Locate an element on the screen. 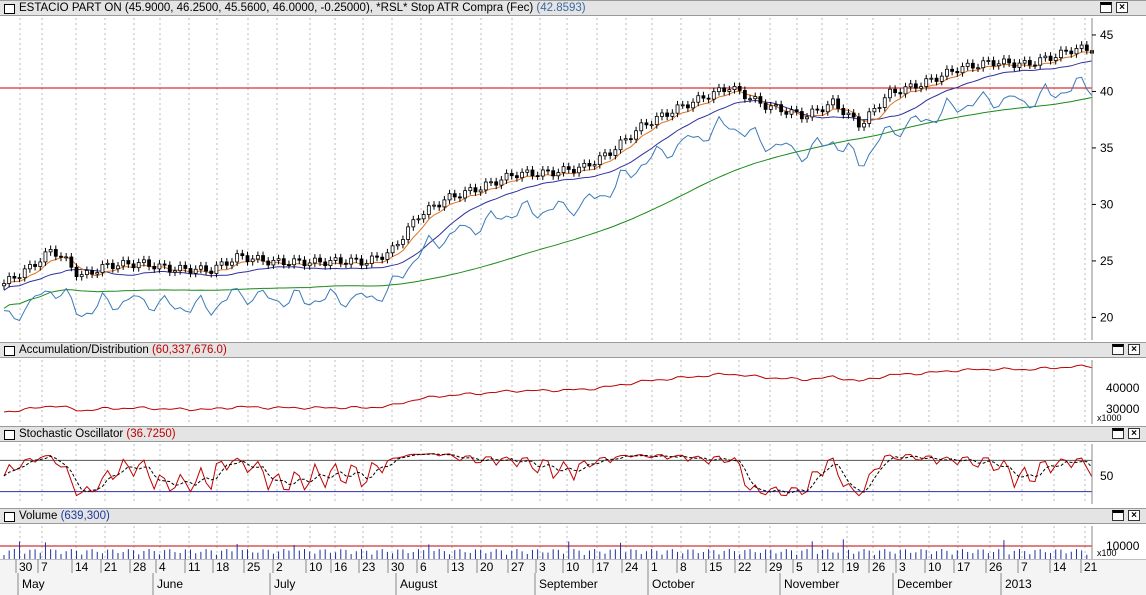 This screenshot has height=595, width=1146. stoch-chart: 50 is located at coordinates (573, 466).